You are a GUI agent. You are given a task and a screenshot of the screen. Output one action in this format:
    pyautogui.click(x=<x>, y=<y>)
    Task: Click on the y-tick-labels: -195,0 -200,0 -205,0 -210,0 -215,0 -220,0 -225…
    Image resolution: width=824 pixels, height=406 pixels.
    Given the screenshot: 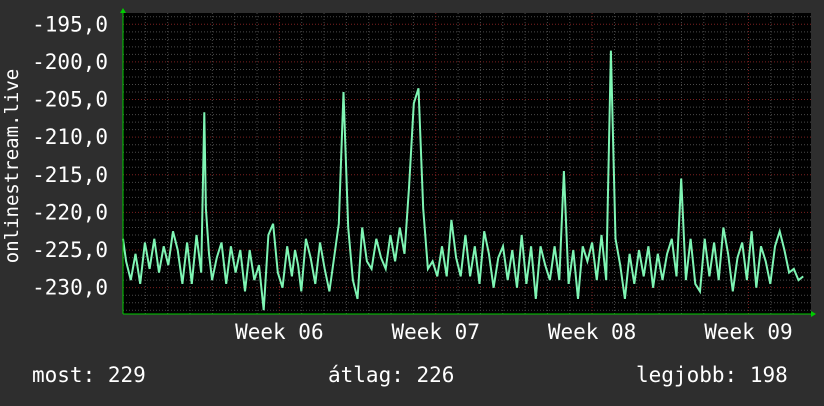 What is the action you would take?
    pyautogui.click(x=70, y=155)
    